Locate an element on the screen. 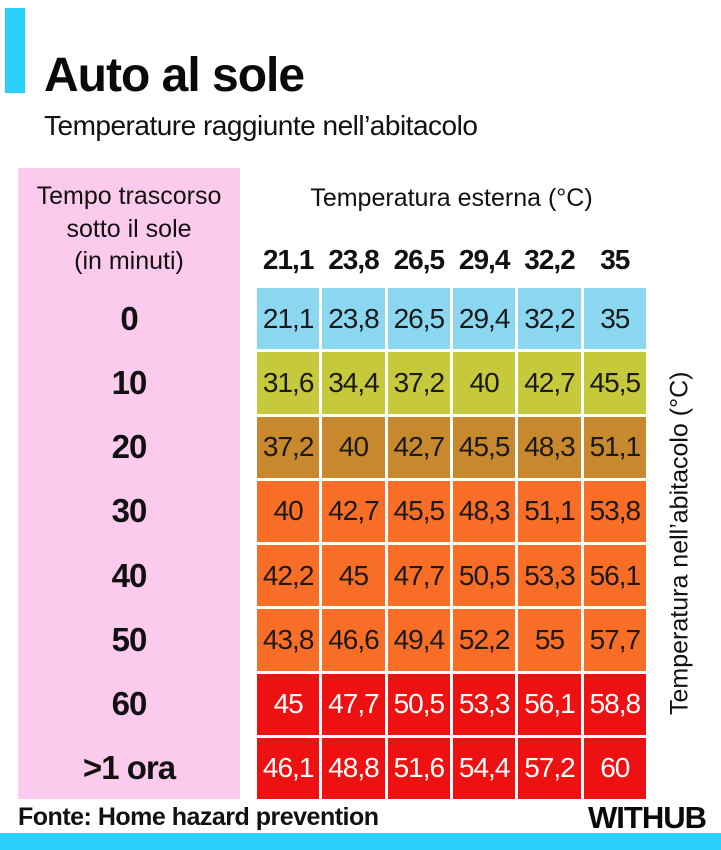  page-subtitle: Temperature raggiunte nell’abitacolo is located at coordinates (261, 125).